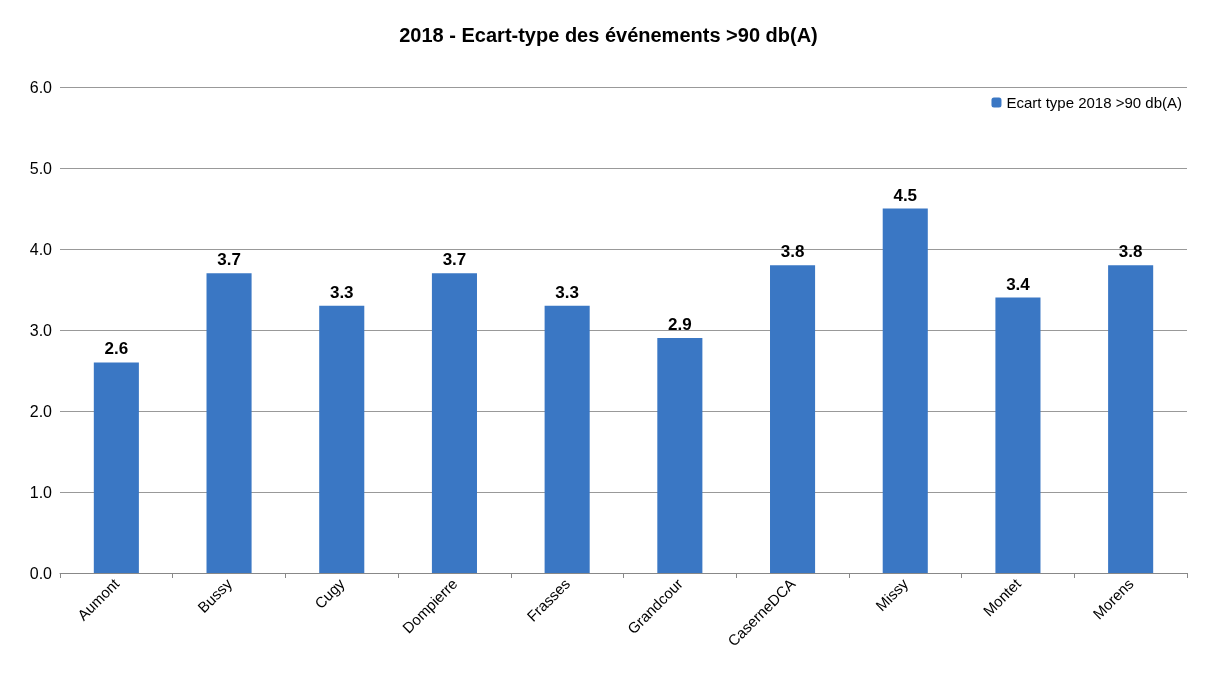 This screenshot has width=1217, height=683. What do you see at coordinates (1018, 284) in the screenshot?
I see `data-label: 3.4` at bounding box center [1018, 284].